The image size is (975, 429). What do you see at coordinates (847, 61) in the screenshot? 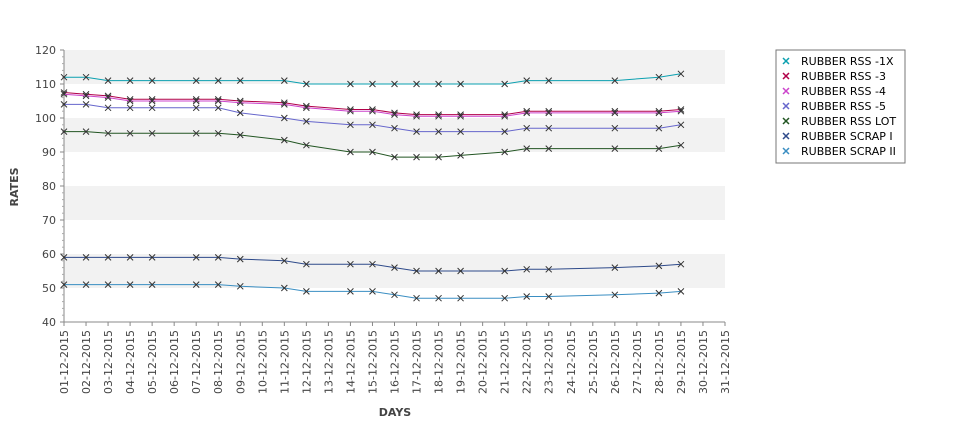
I see `legend-label: RUBBER RSS -1X` at bounding box center [847, 61].